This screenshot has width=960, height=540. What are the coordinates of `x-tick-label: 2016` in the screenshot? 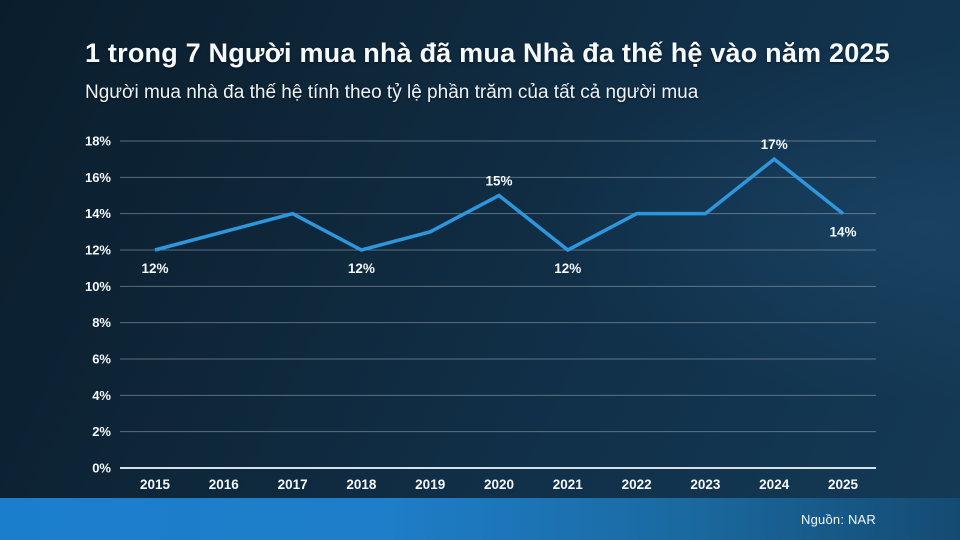 It's located at (224, 484).